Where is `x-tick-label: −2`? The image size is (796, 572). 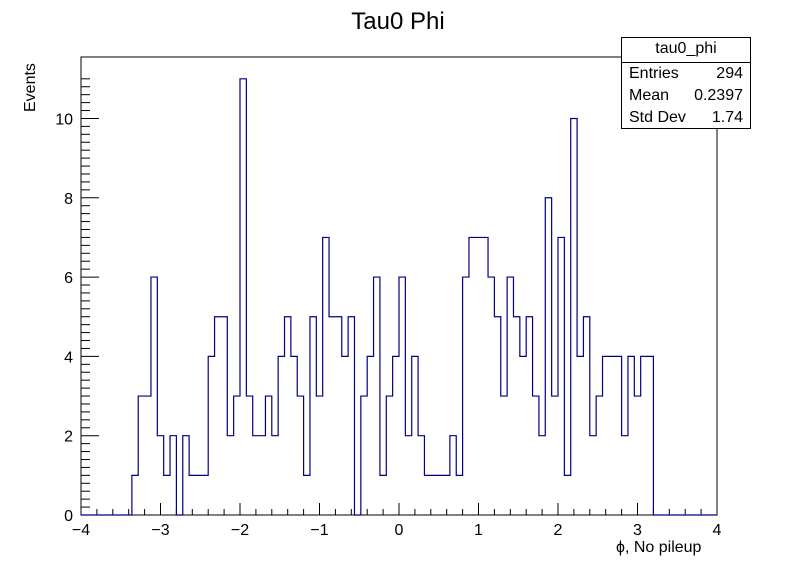 x-tick-label: −2 is located at coordinates (240, 530).